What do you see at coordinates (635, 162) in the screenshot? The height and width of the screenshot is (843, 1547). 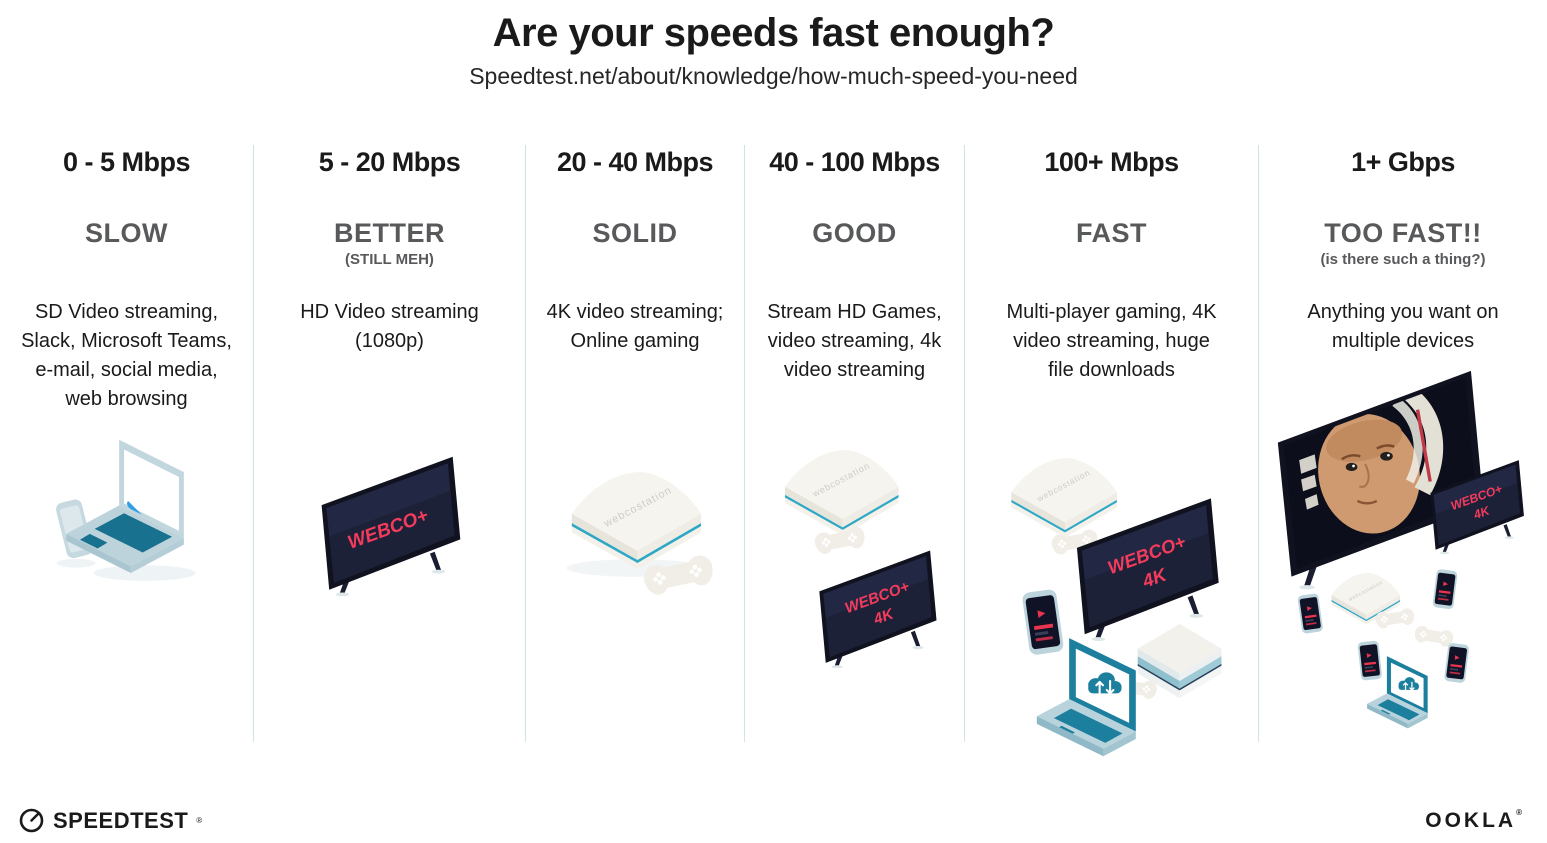 I see `speed-tier-heading: 20 - 40 Mbps` at bounding box center [635, 162].